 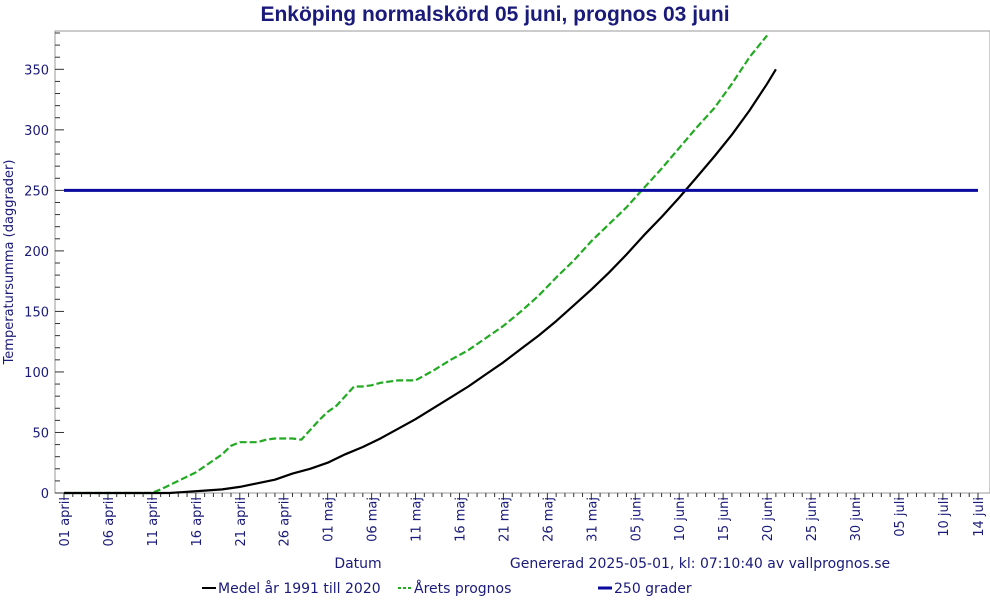 What do you see at coordinates (36, 312) in the screenshot?
I see `y-tick-label: 150` at bounding box center [36, 312].